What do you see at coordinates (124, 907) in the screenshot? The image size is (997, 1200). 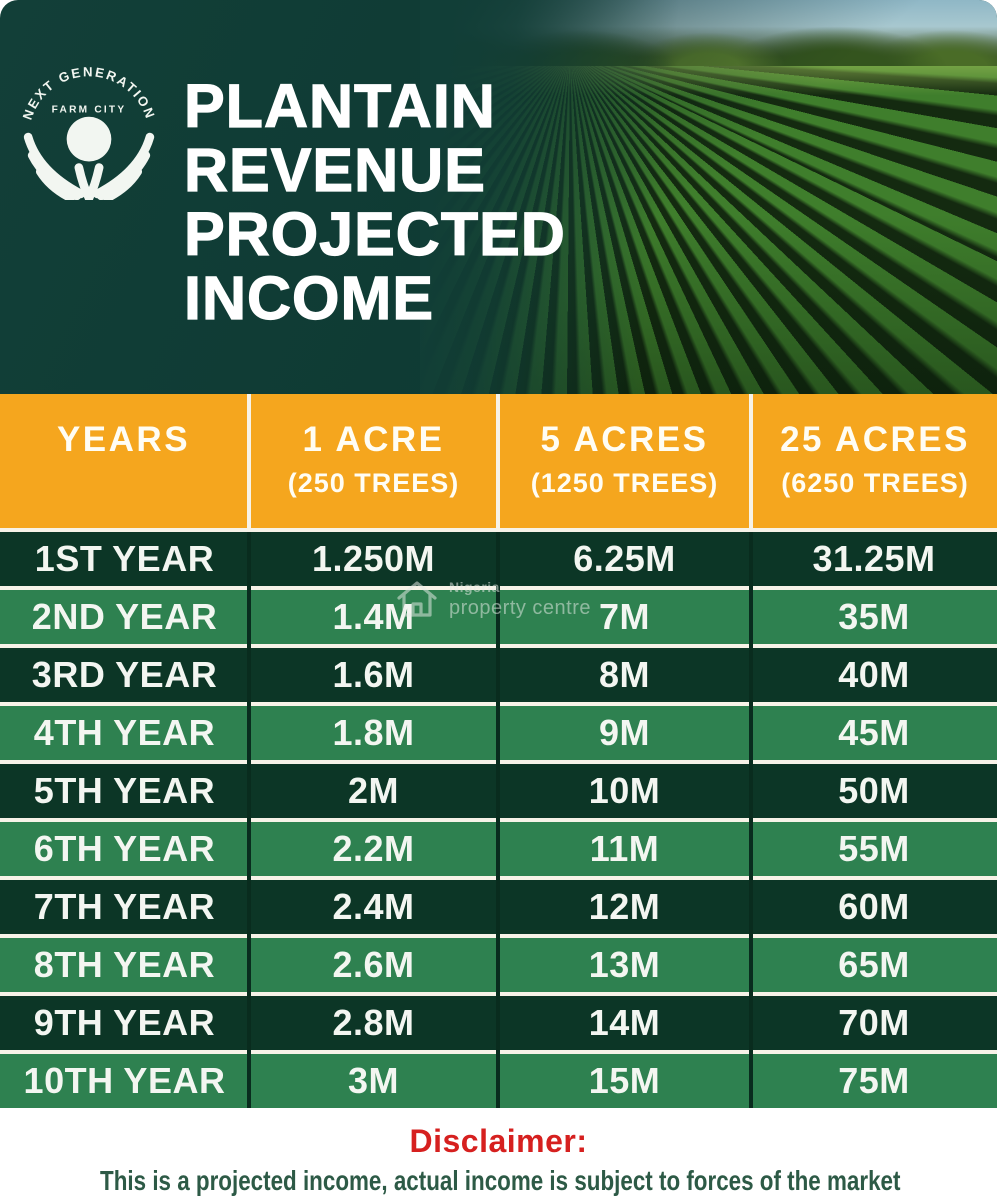 I see `cell-year: 7TH YEAR` at bounding box center [124, 907].